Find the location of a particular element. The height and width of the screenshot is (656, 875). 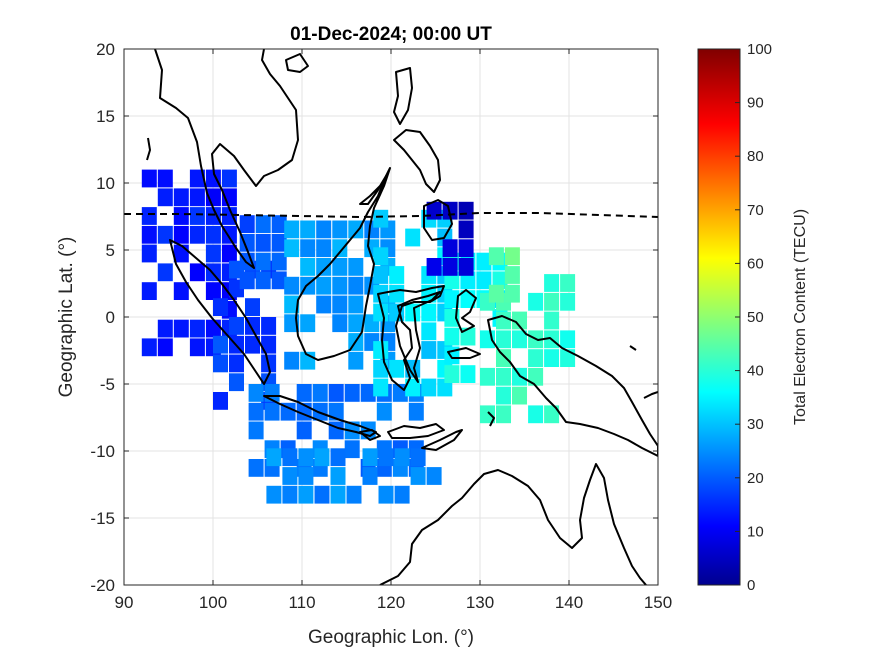

x-tick-label: 110 is located at coordinates (301, 602).